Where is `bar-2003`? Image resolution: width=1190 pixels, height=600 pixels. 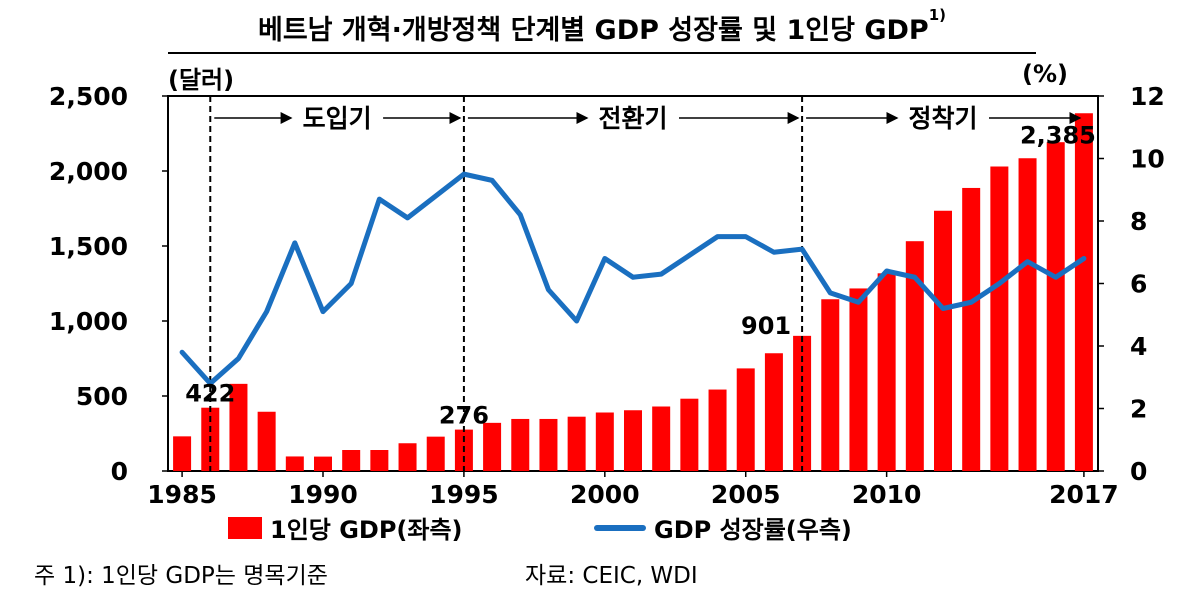 bar-2003 is located at coordinates (689, 434).